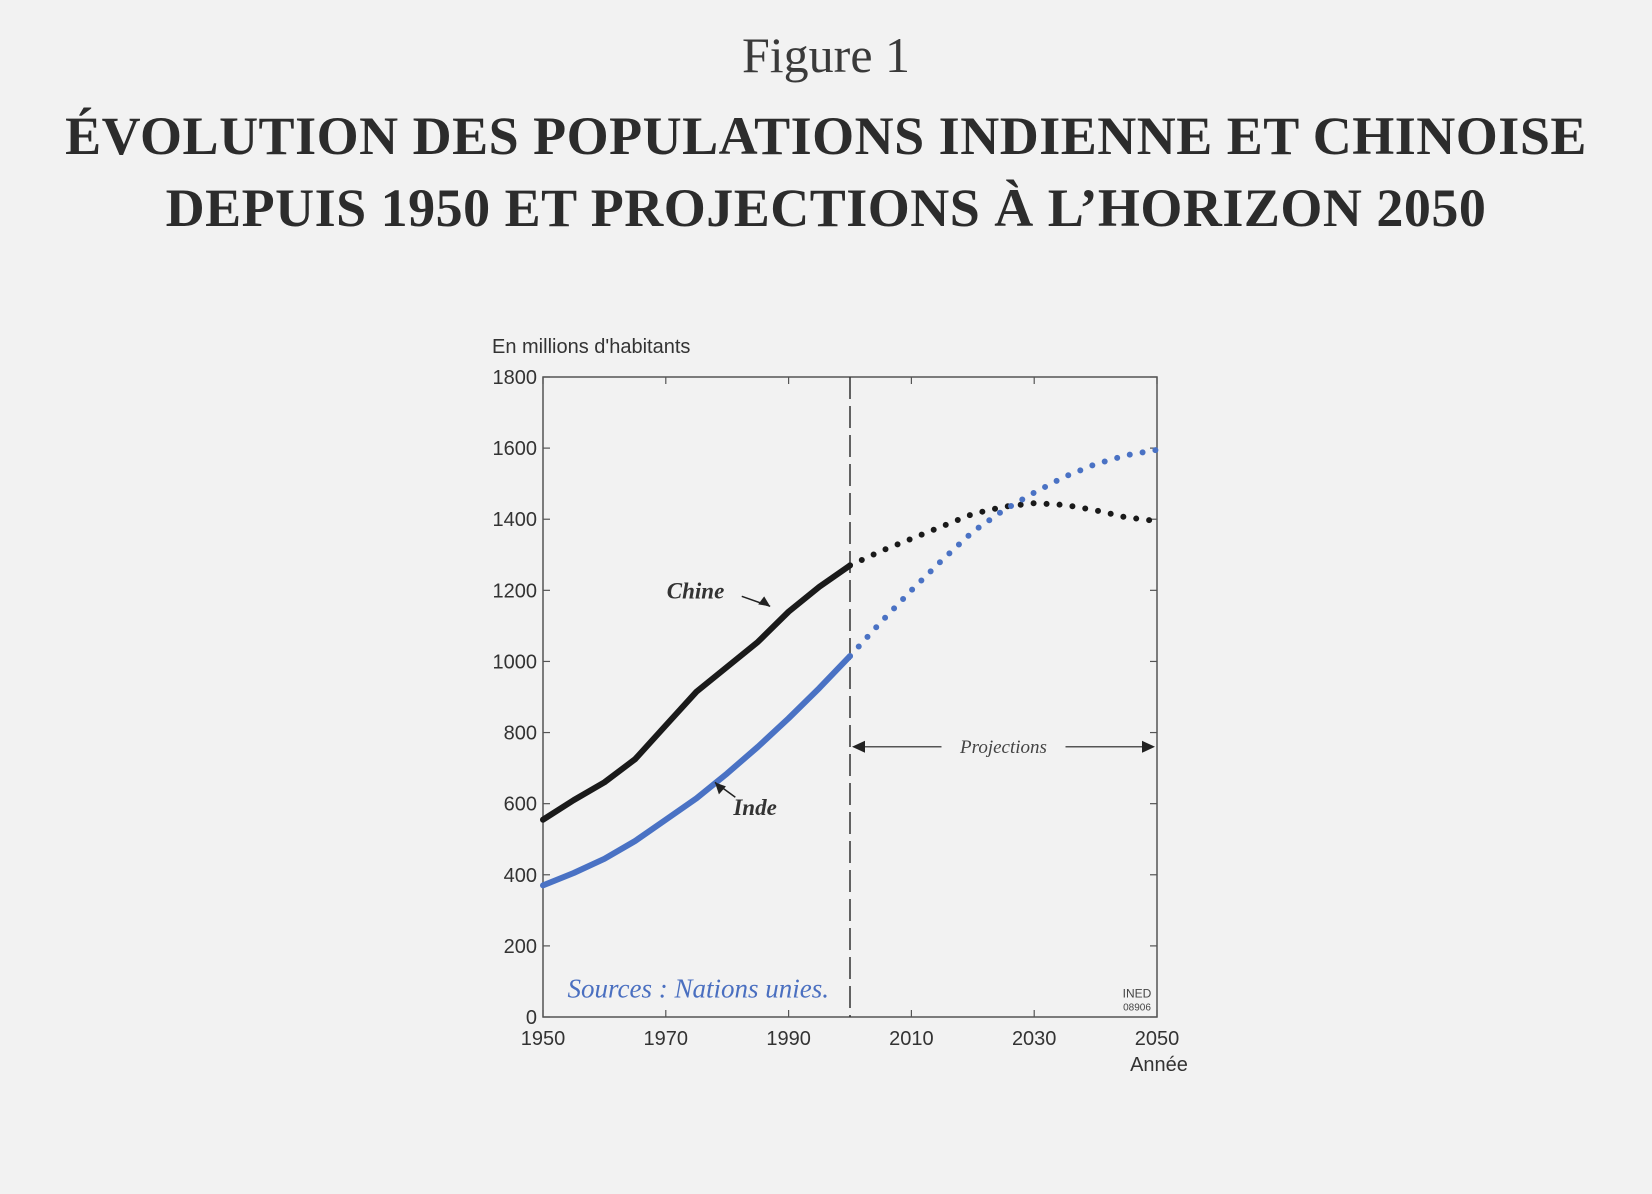  What do you see at coordinates (764, 601) in the screenshot?
I see `chine-leader-arrowhead` at bounding box center [764, 601].